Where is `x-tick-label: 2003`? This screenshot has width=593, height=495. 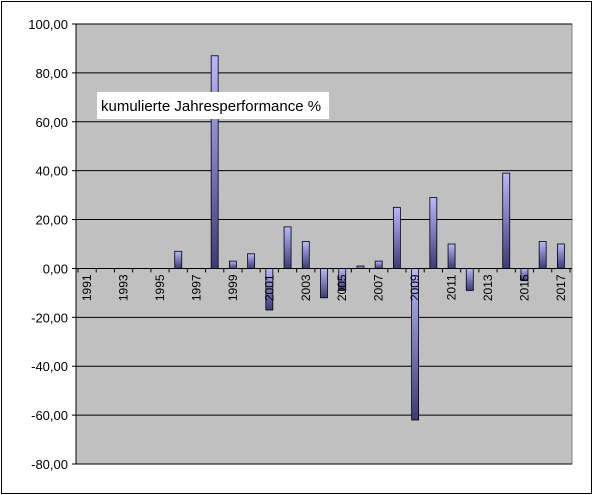 x-tick-label: 2003 is located at coordinates (306, 287).